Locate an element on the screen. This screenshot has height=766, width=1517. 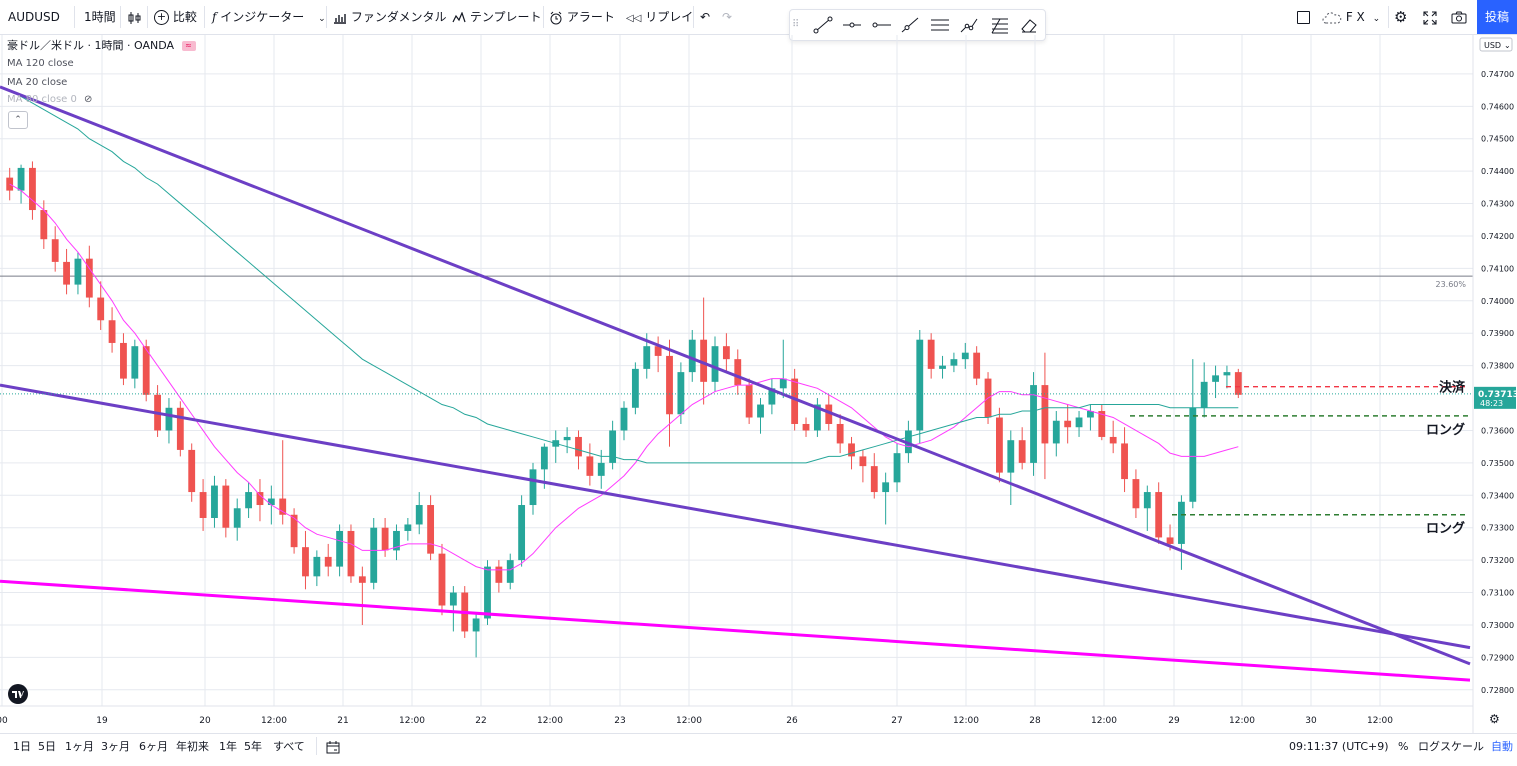
compare-button: + 比較 is located at coordinates (175, 17).